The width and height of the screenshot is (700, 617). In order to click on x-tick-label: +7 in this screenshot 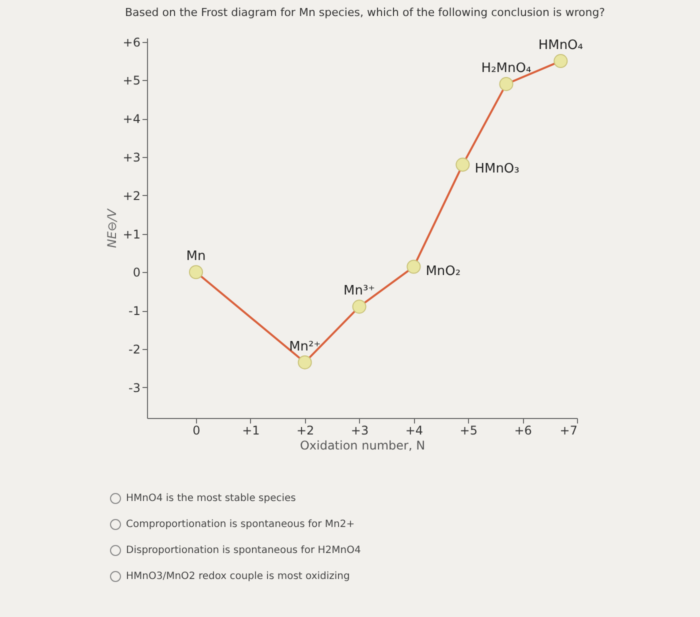, I will do `click(569, 431)`.